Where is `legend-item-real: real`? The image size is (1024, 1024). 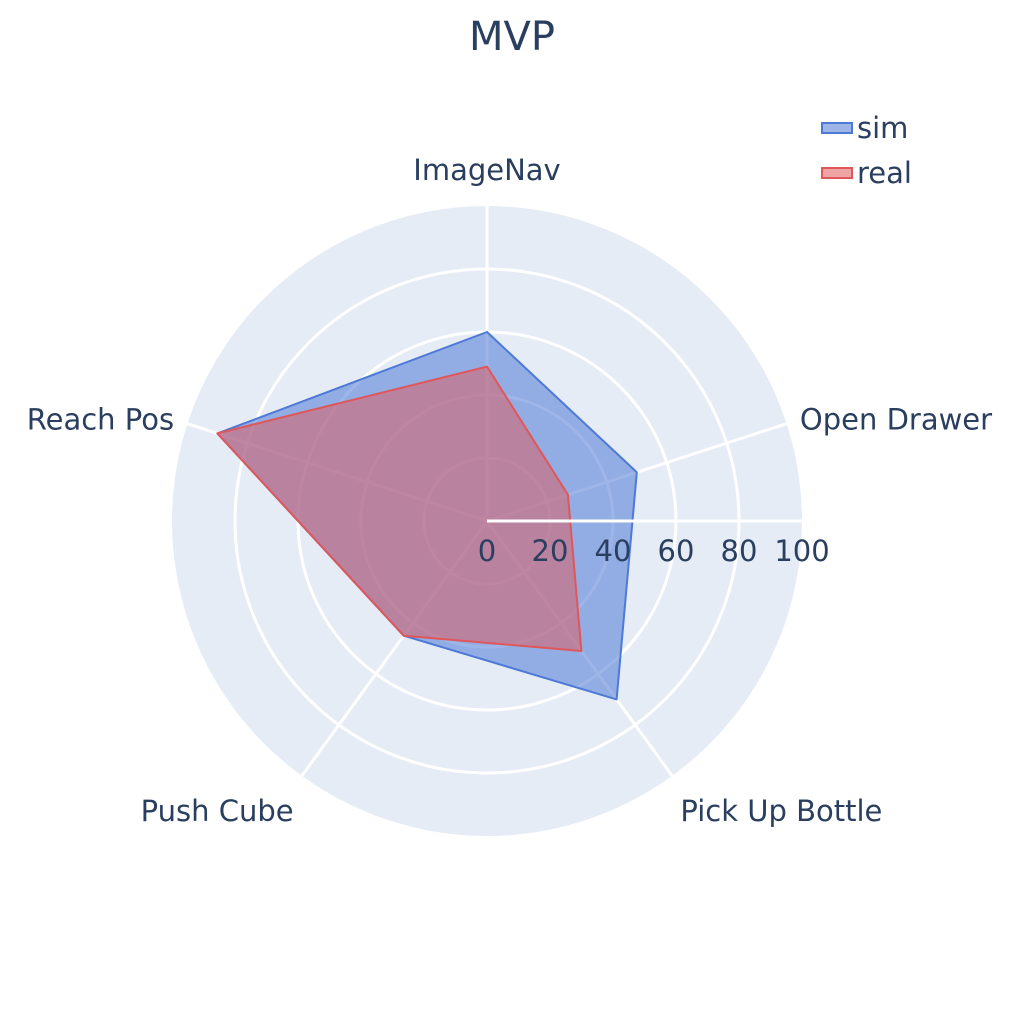
legend-item-real: real is located at coordinates (866, 173).